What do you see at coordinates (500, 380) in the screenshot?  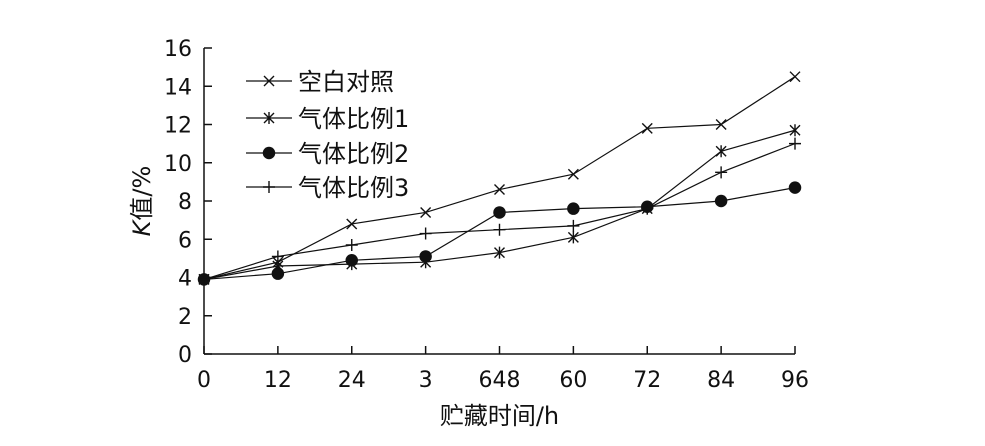 I see `x-tick-label: 648` at bounding box center [500, 380].